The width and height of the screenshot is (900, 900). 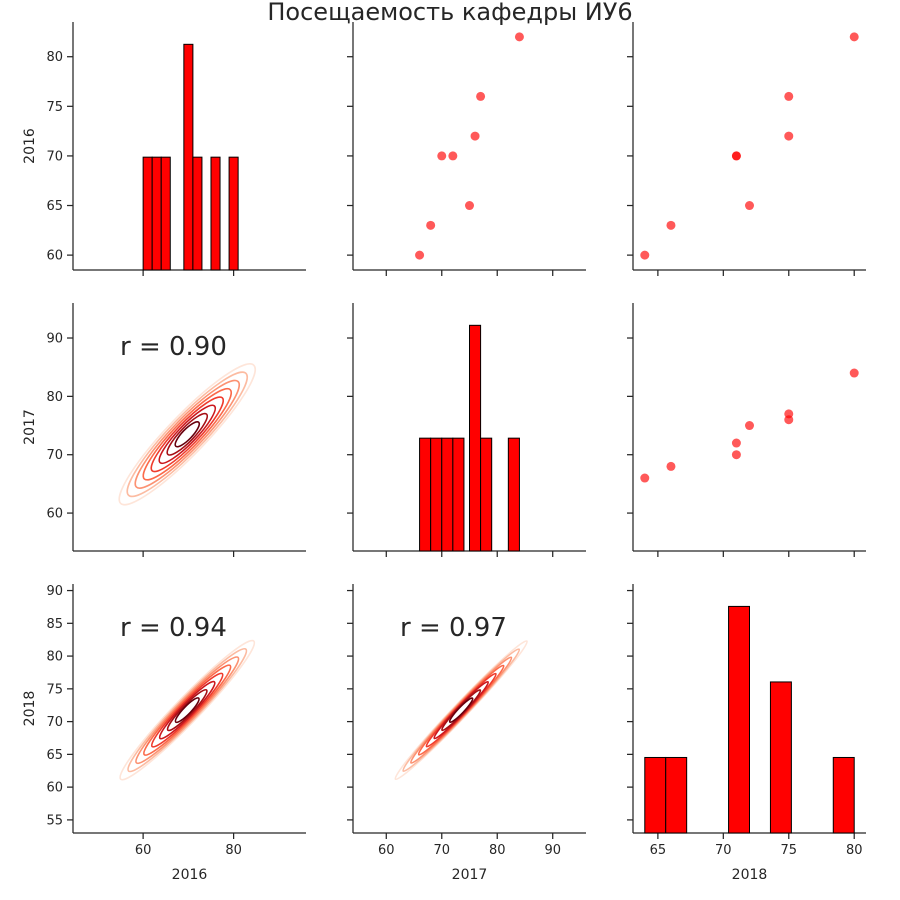 I want to click on x-tick-label: 90, so click(x=552, y=850).